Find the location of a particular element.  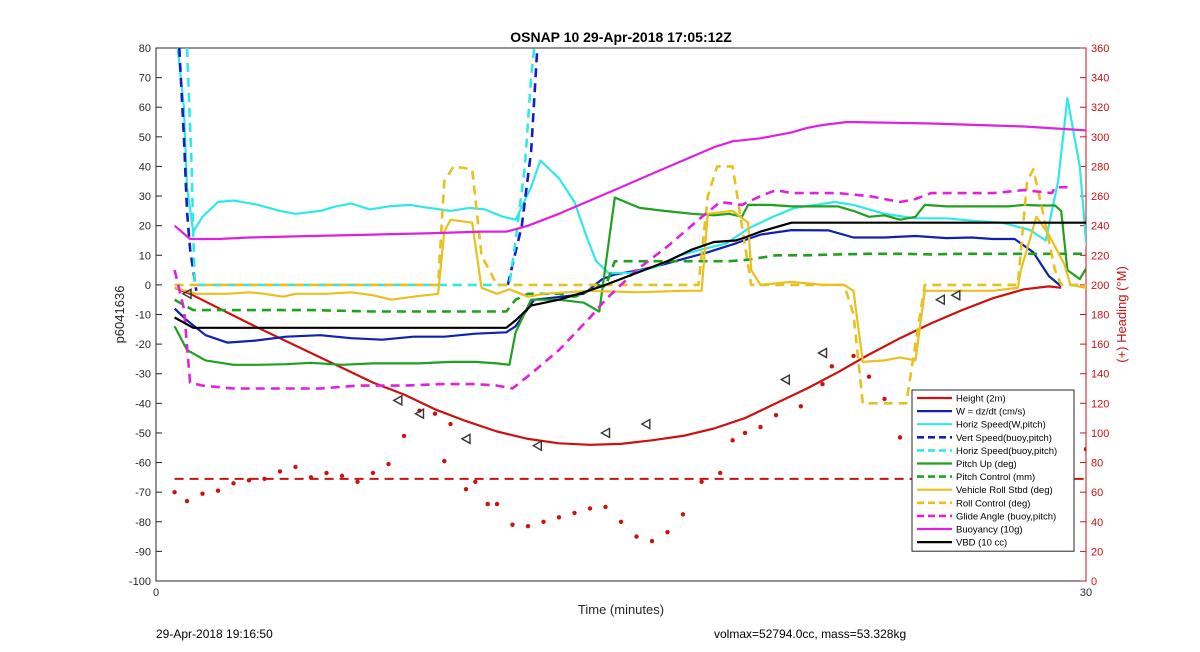

y-axis-label: p6041636 is located at coordinates (119, 315).